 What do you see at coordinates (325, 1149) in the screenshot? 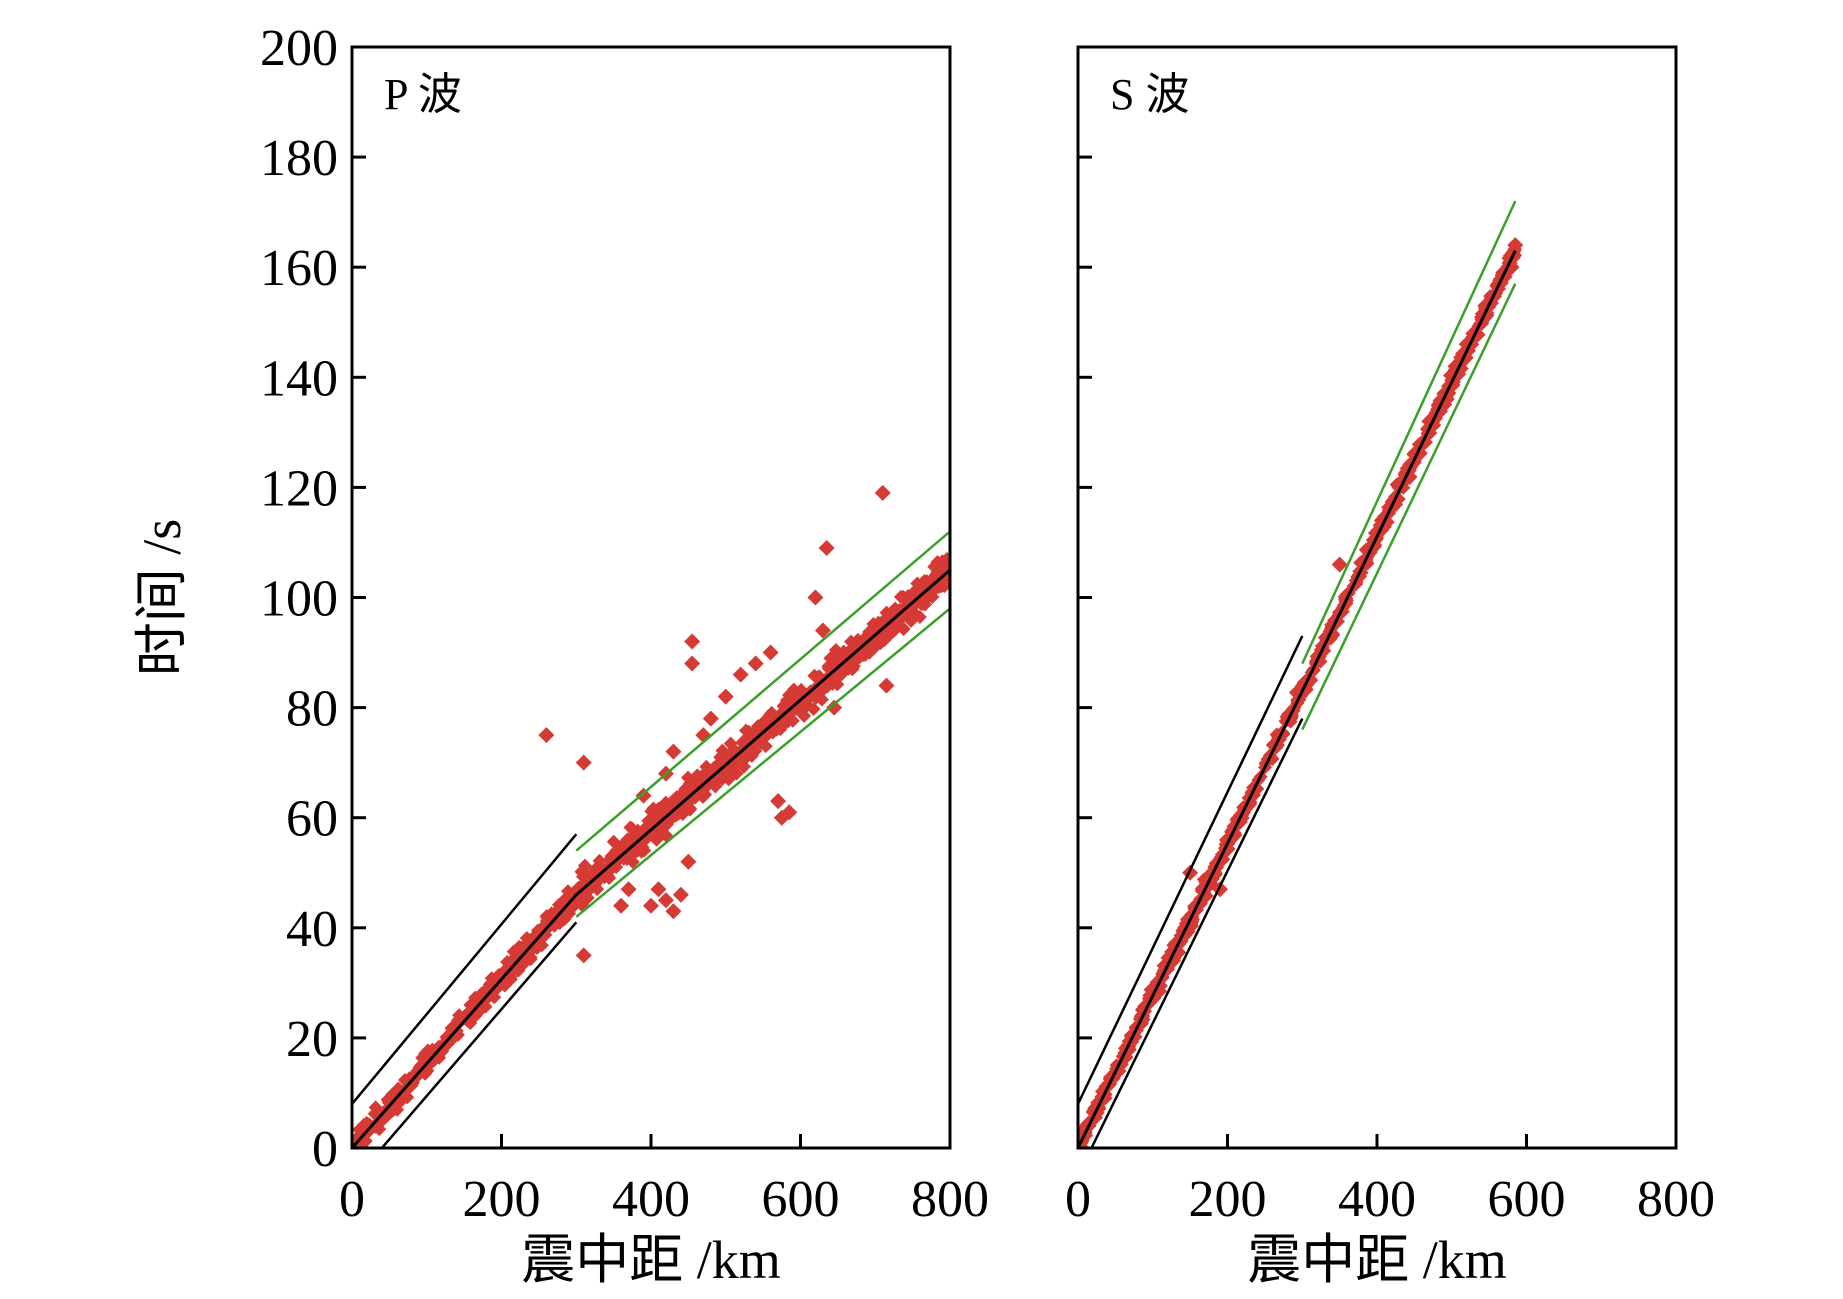
I see `y-tick-label: 0` at bounding box center [325, 1149].